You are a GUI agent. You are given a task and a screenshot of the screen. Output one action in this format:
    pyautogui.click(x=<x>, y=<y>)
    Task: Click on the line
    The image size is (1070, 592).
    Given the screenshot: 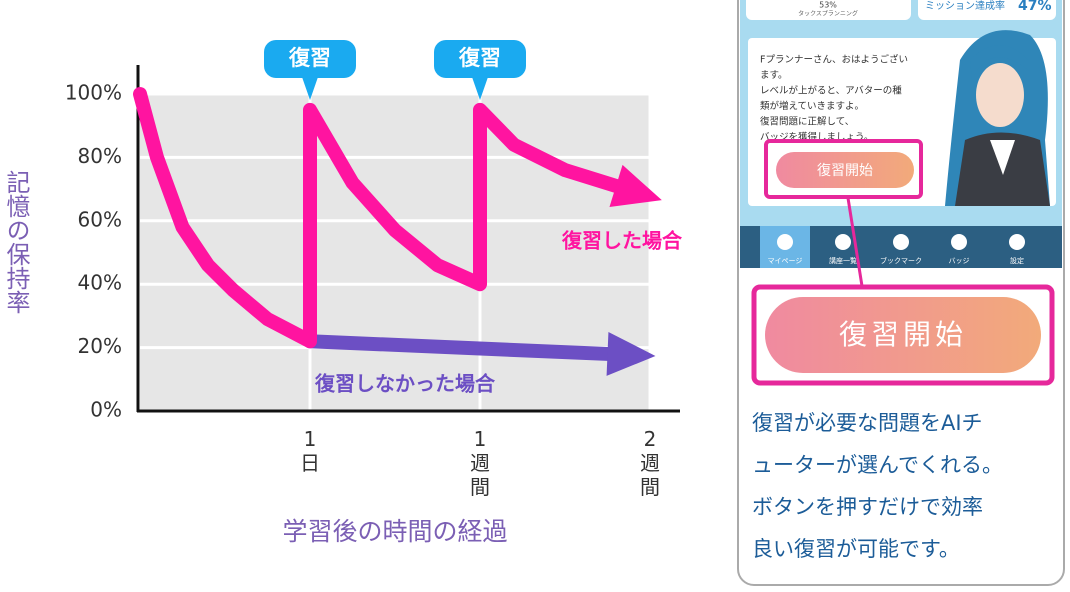 What is the action you would take?
    pyautogui.click(x=459, y=347)
    